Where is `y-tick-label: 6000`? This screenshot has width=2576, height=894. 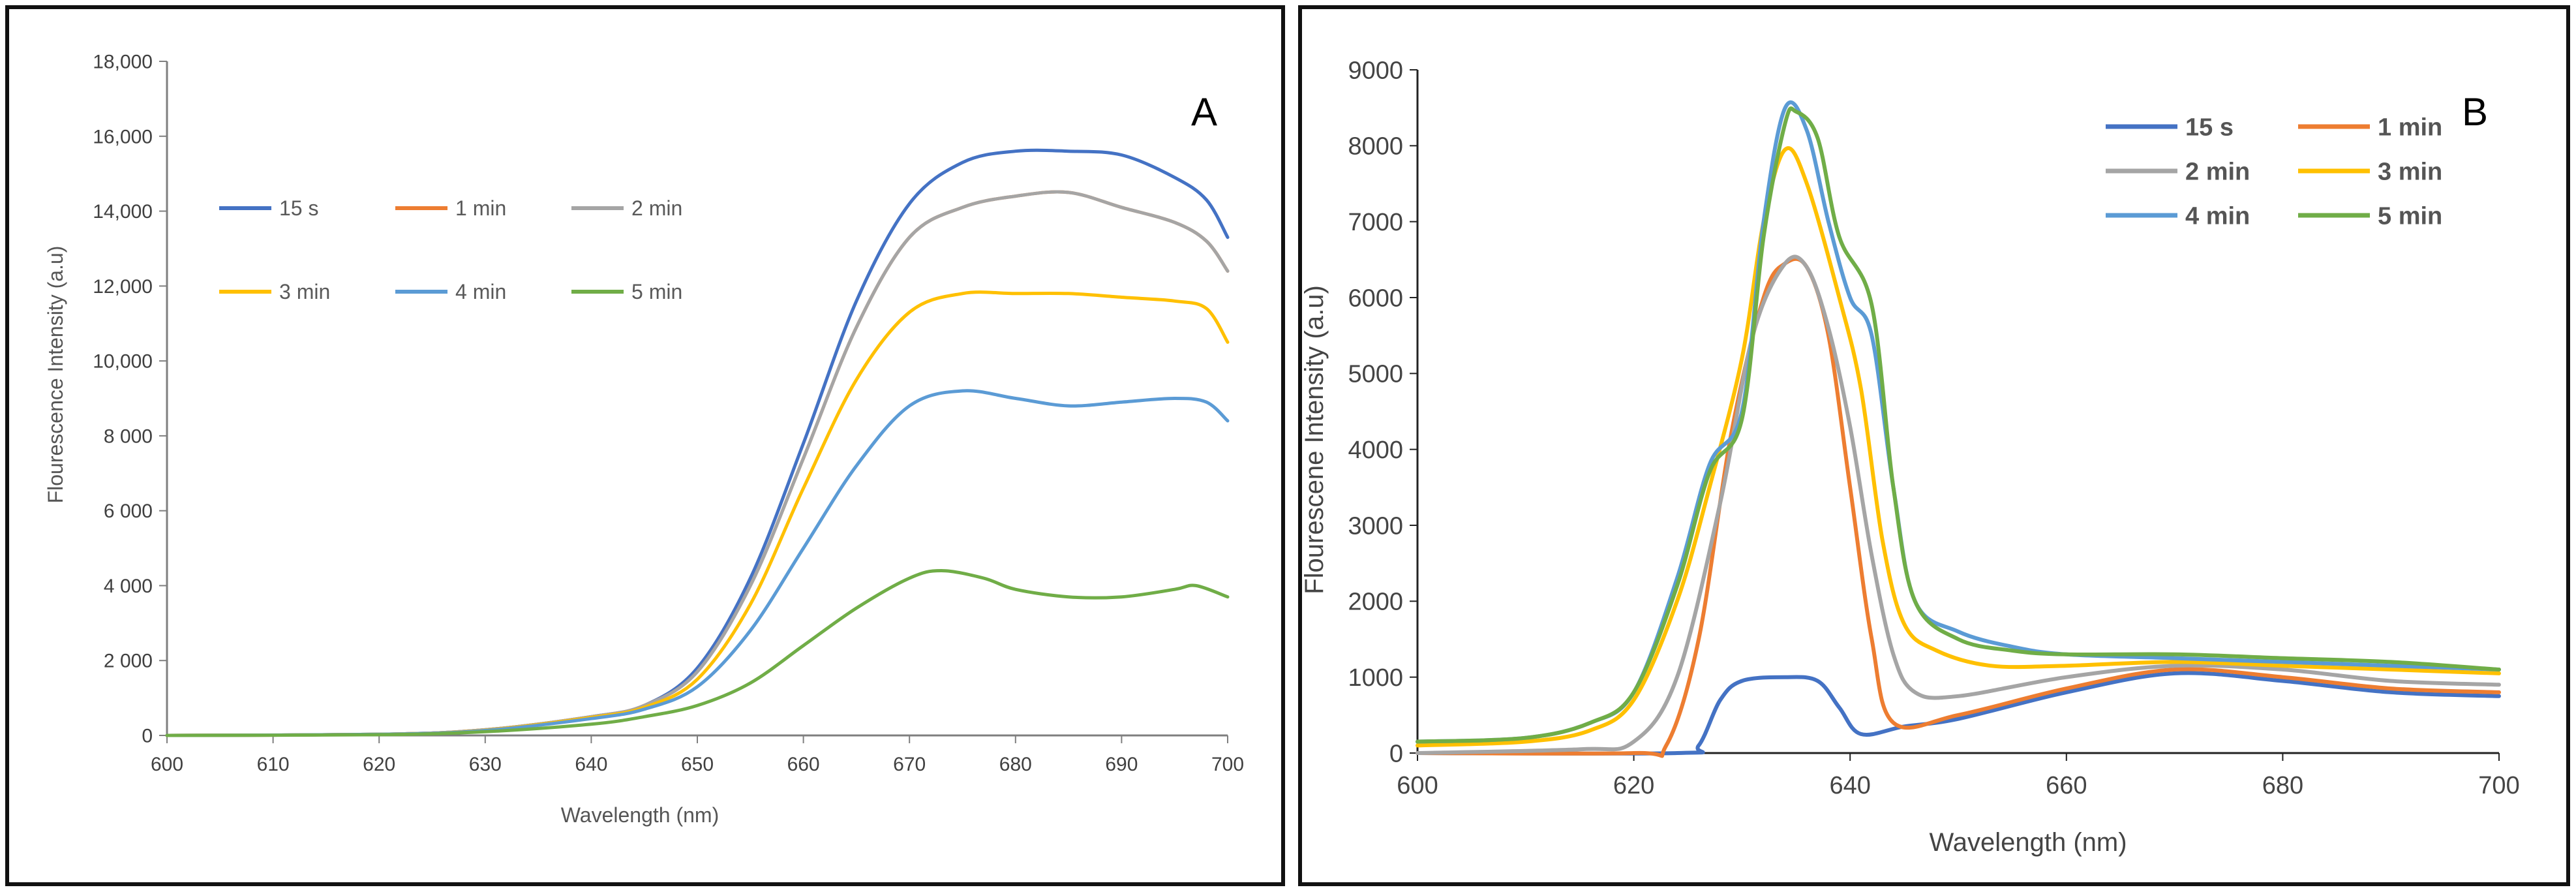 y-tick-label: 6000 is located at coordinates (1375, 298).